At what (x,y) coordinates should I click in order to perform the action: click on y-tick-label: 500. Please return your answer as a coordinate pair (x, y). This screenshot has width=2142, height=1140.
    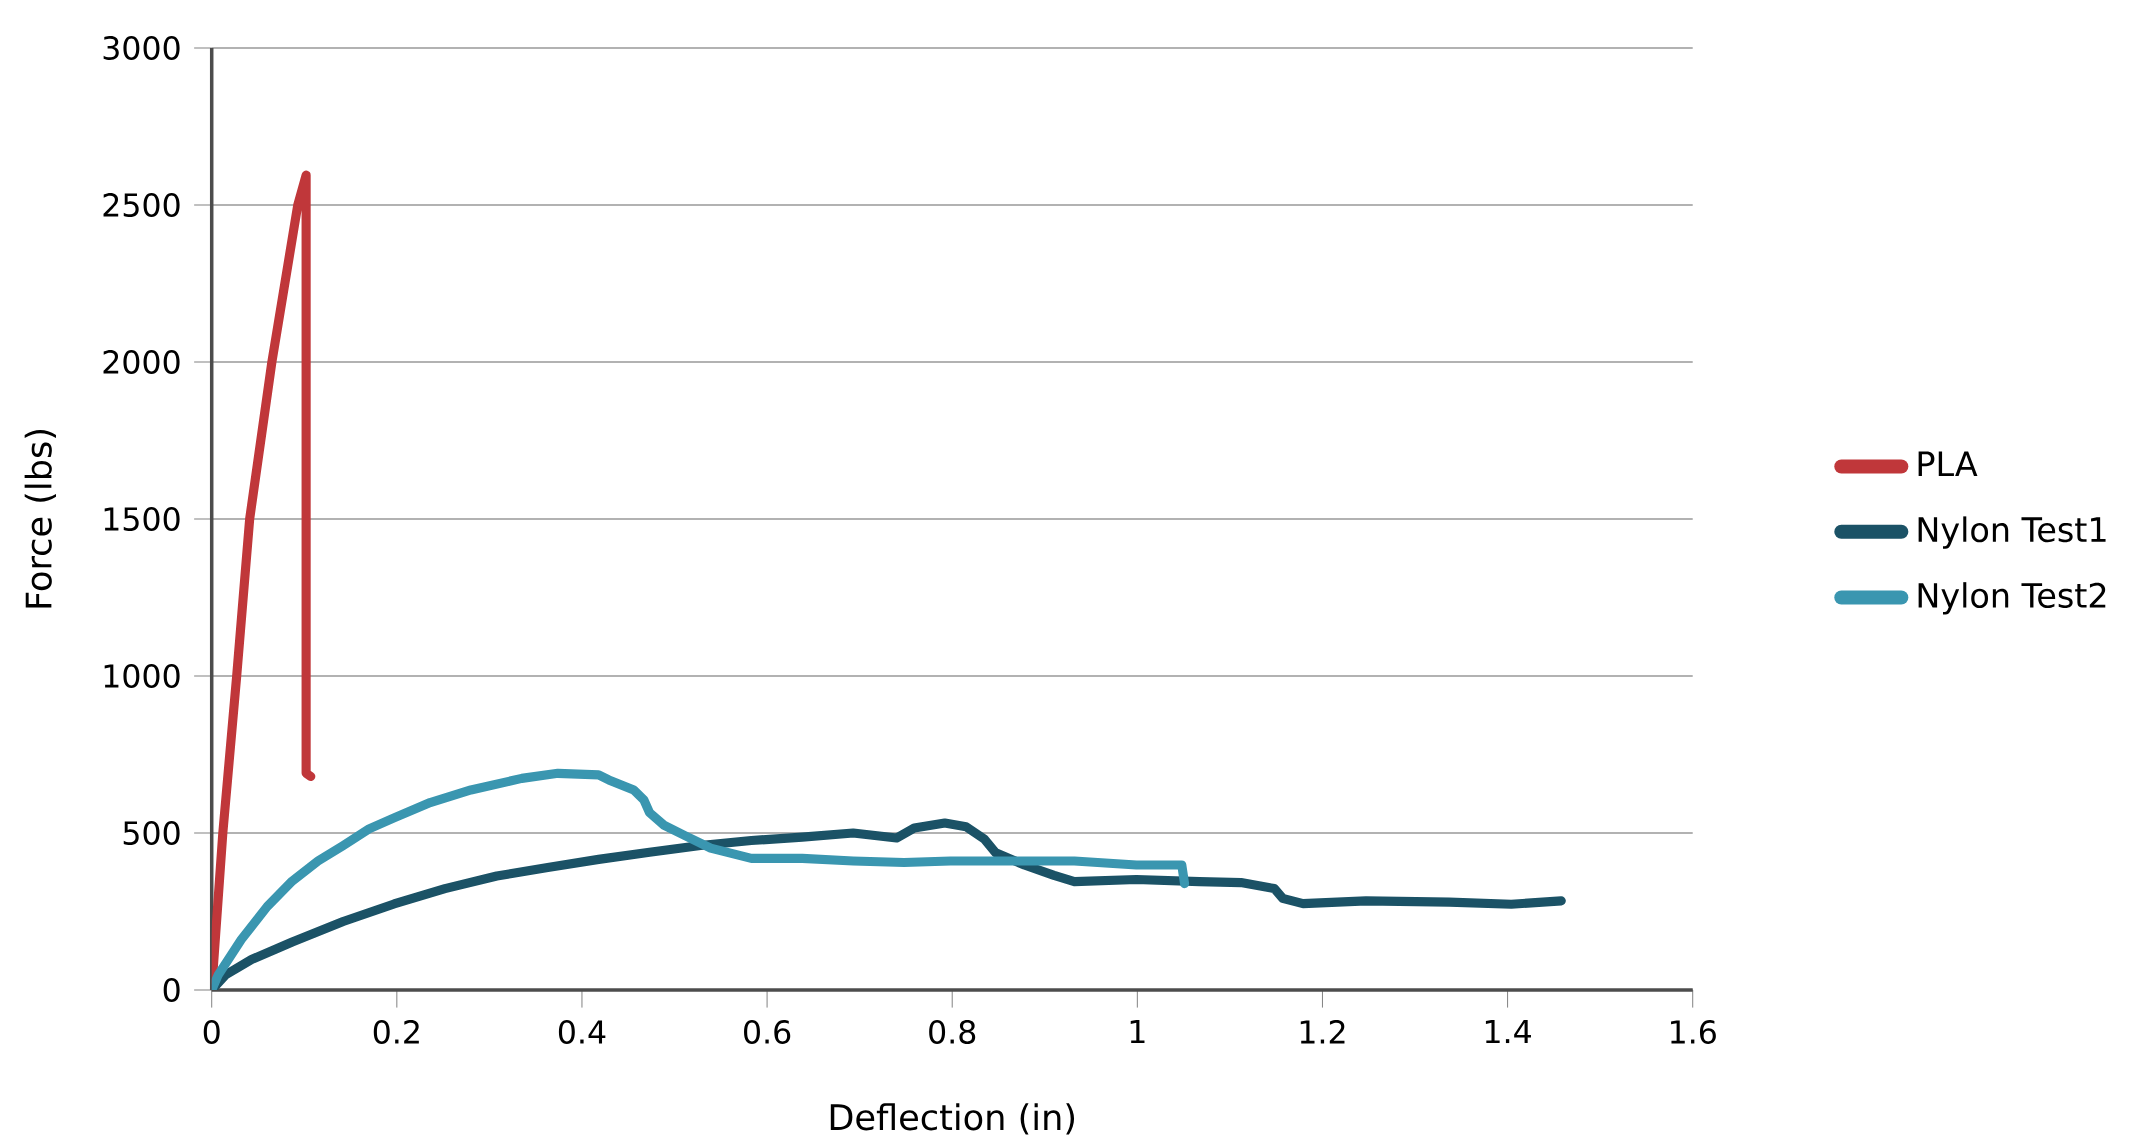
    Looking at the image, I should click on (151, 833).